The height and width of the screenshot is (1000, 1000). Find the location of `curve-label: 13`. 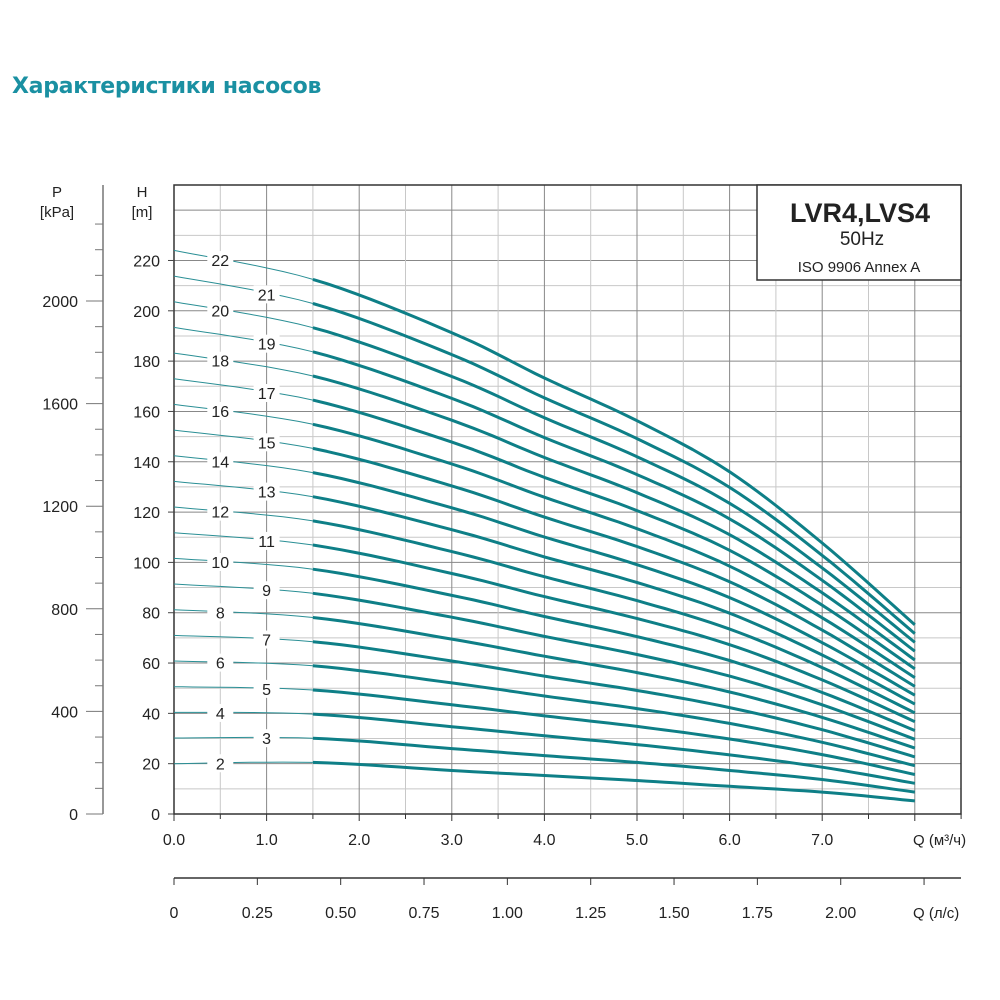

curve-label: 13 is located at coordinates (267, 493).